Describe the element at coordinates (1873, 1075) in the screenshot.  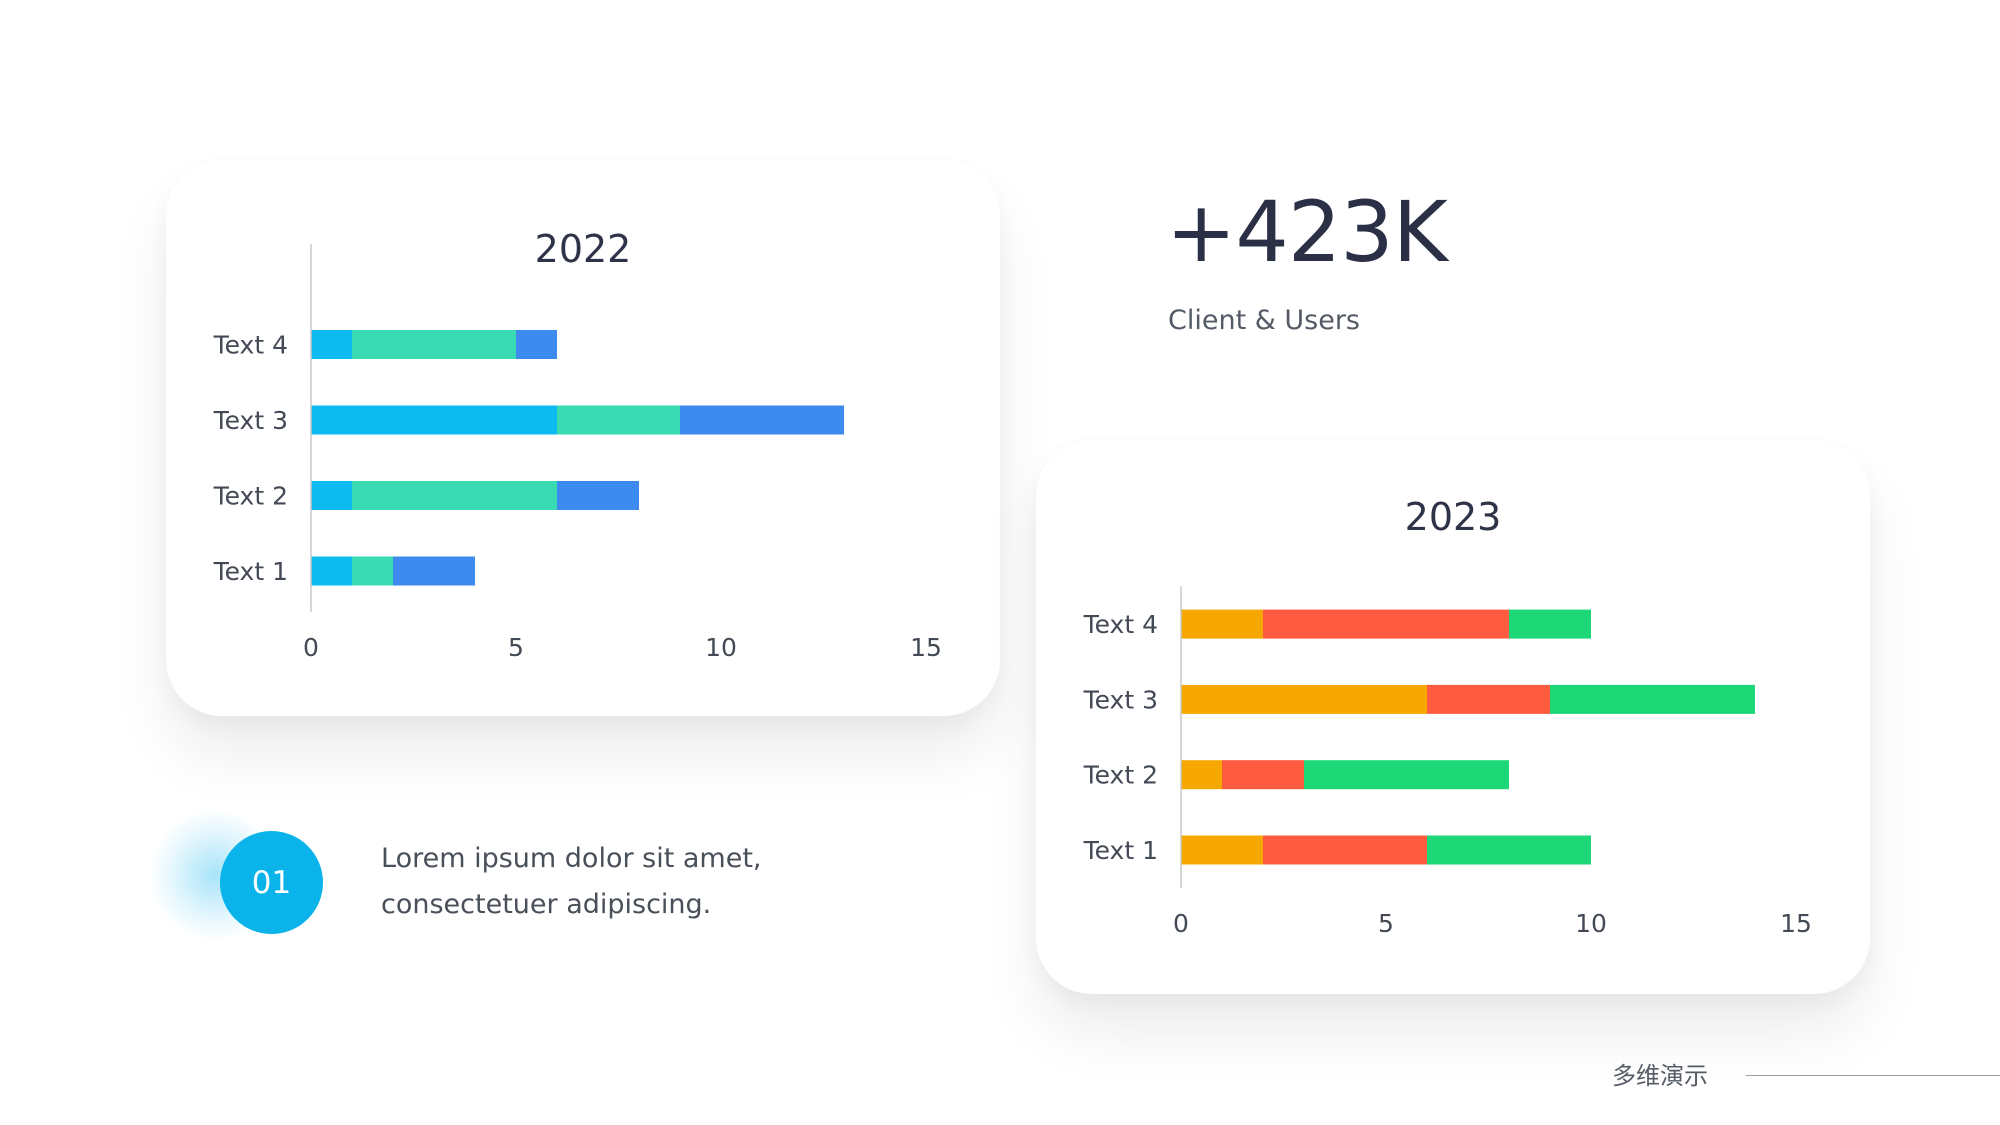
I see `brand-divider-line` at that location.